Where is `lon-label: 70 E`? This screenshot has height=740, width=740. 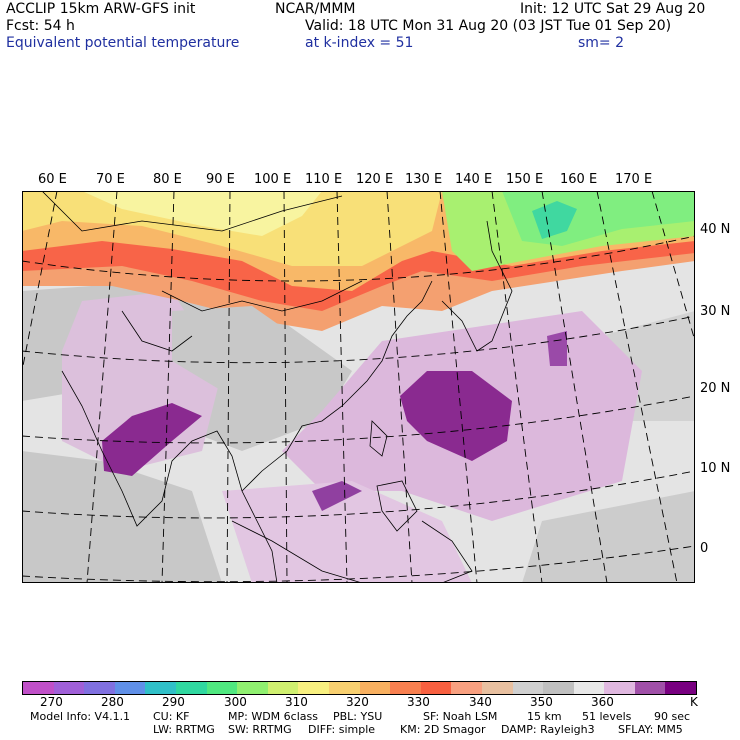
lon-label: 70 E is located at coordinates (110, 179).